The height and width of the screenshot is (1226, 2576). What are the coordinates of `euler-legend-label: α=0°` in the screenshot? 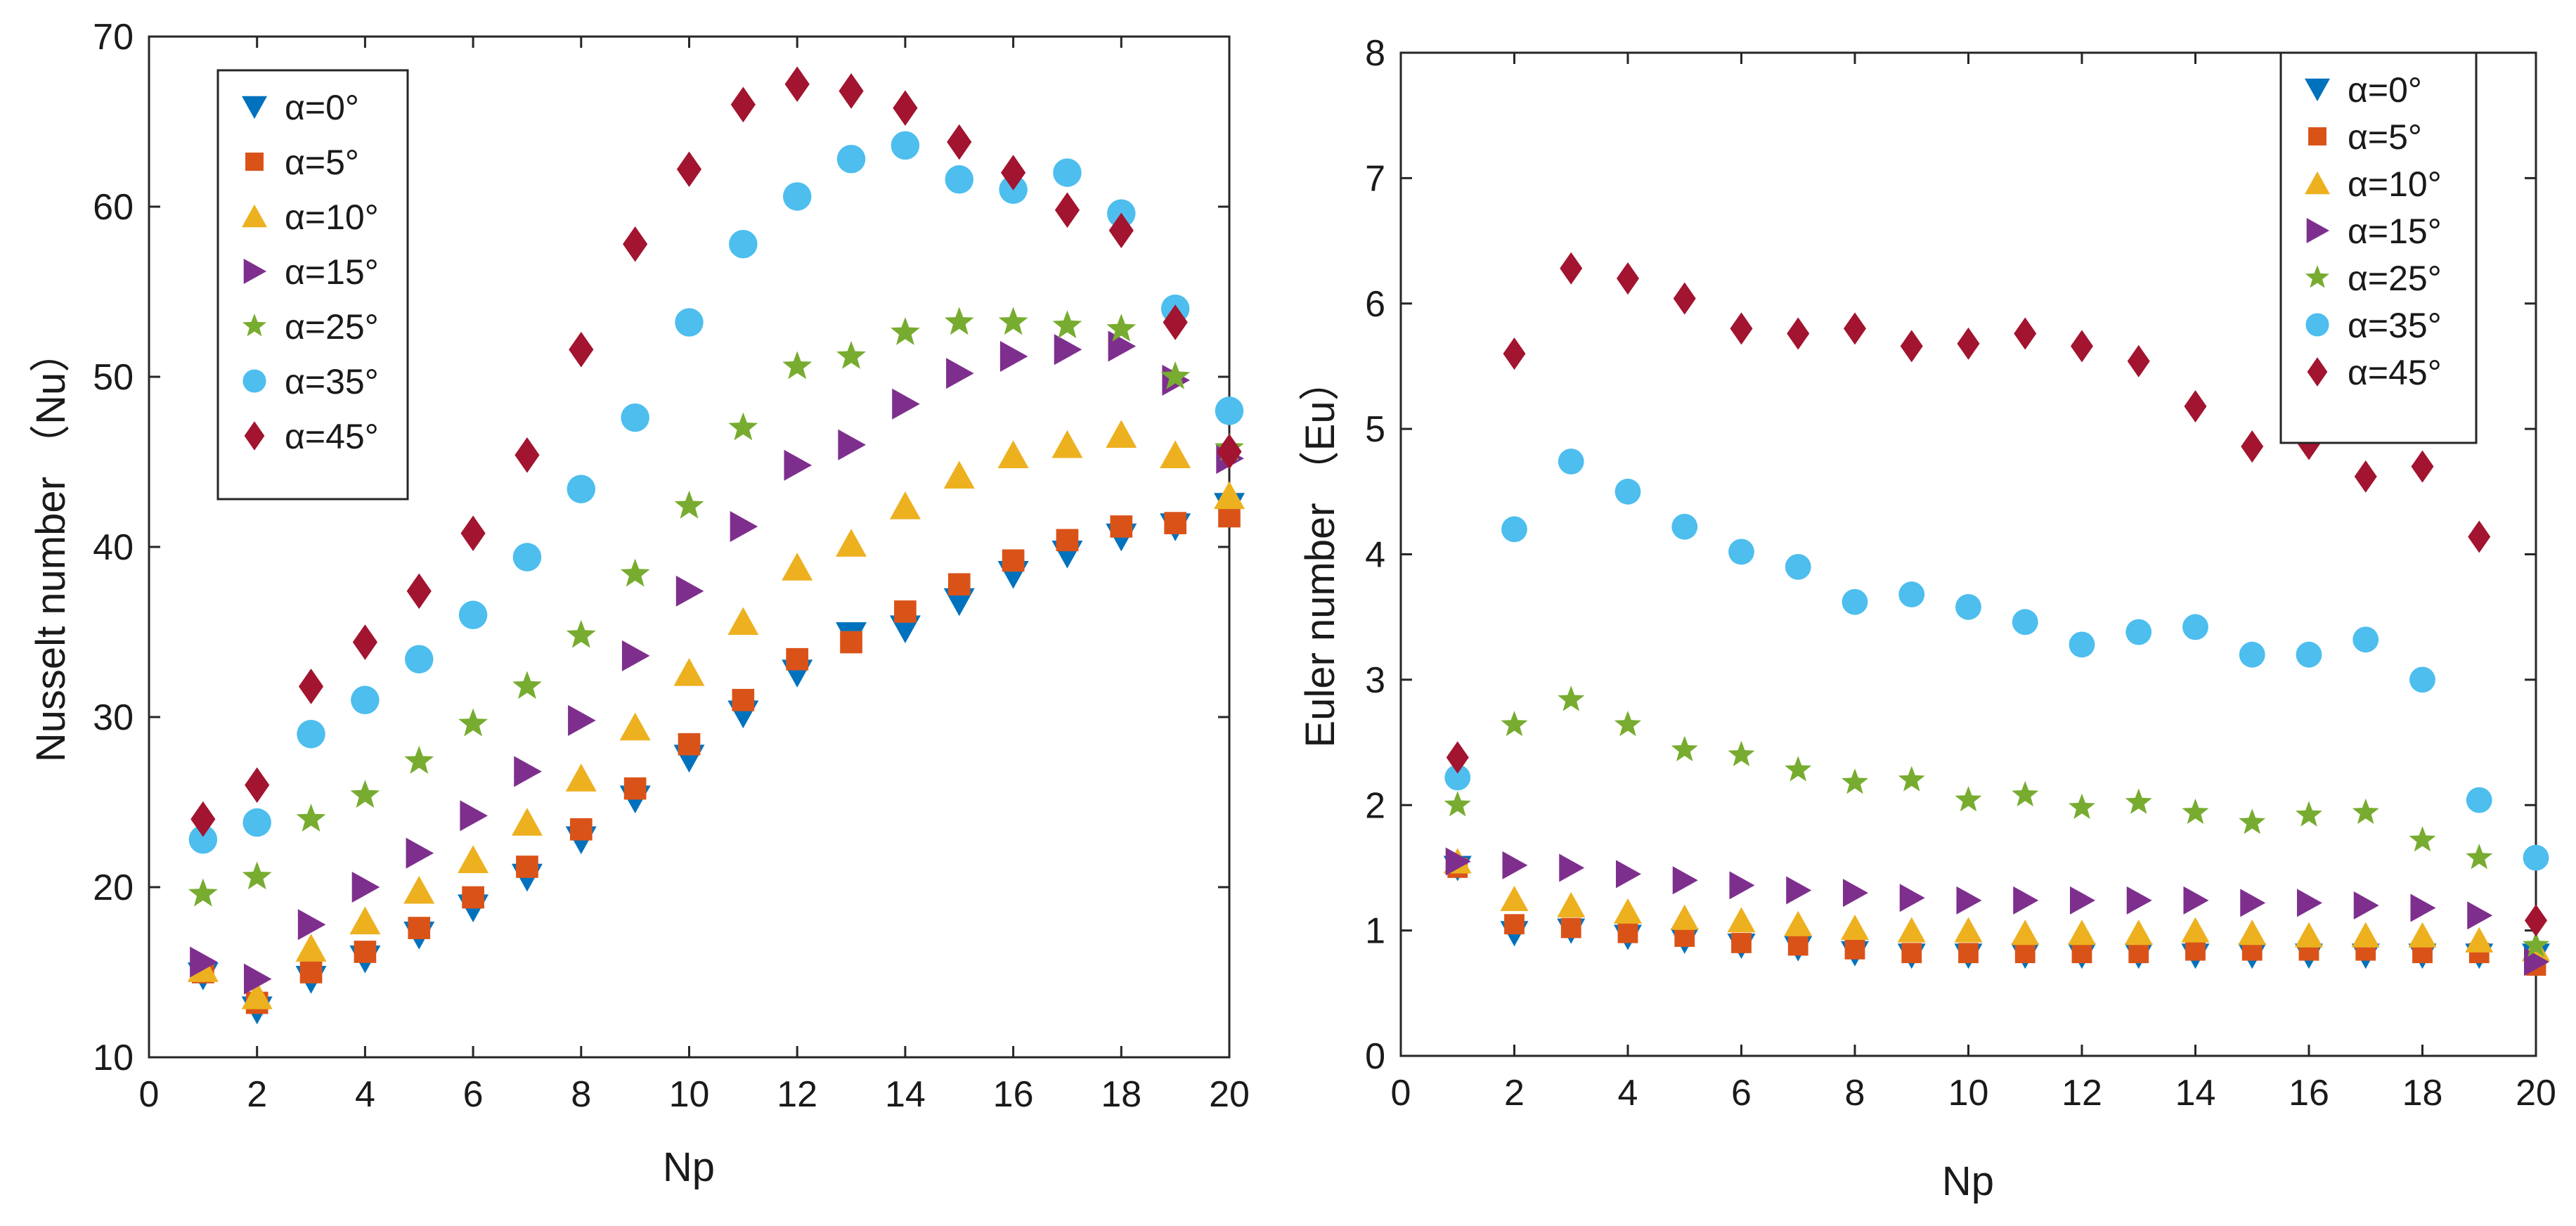 It's located at (2385, 90).